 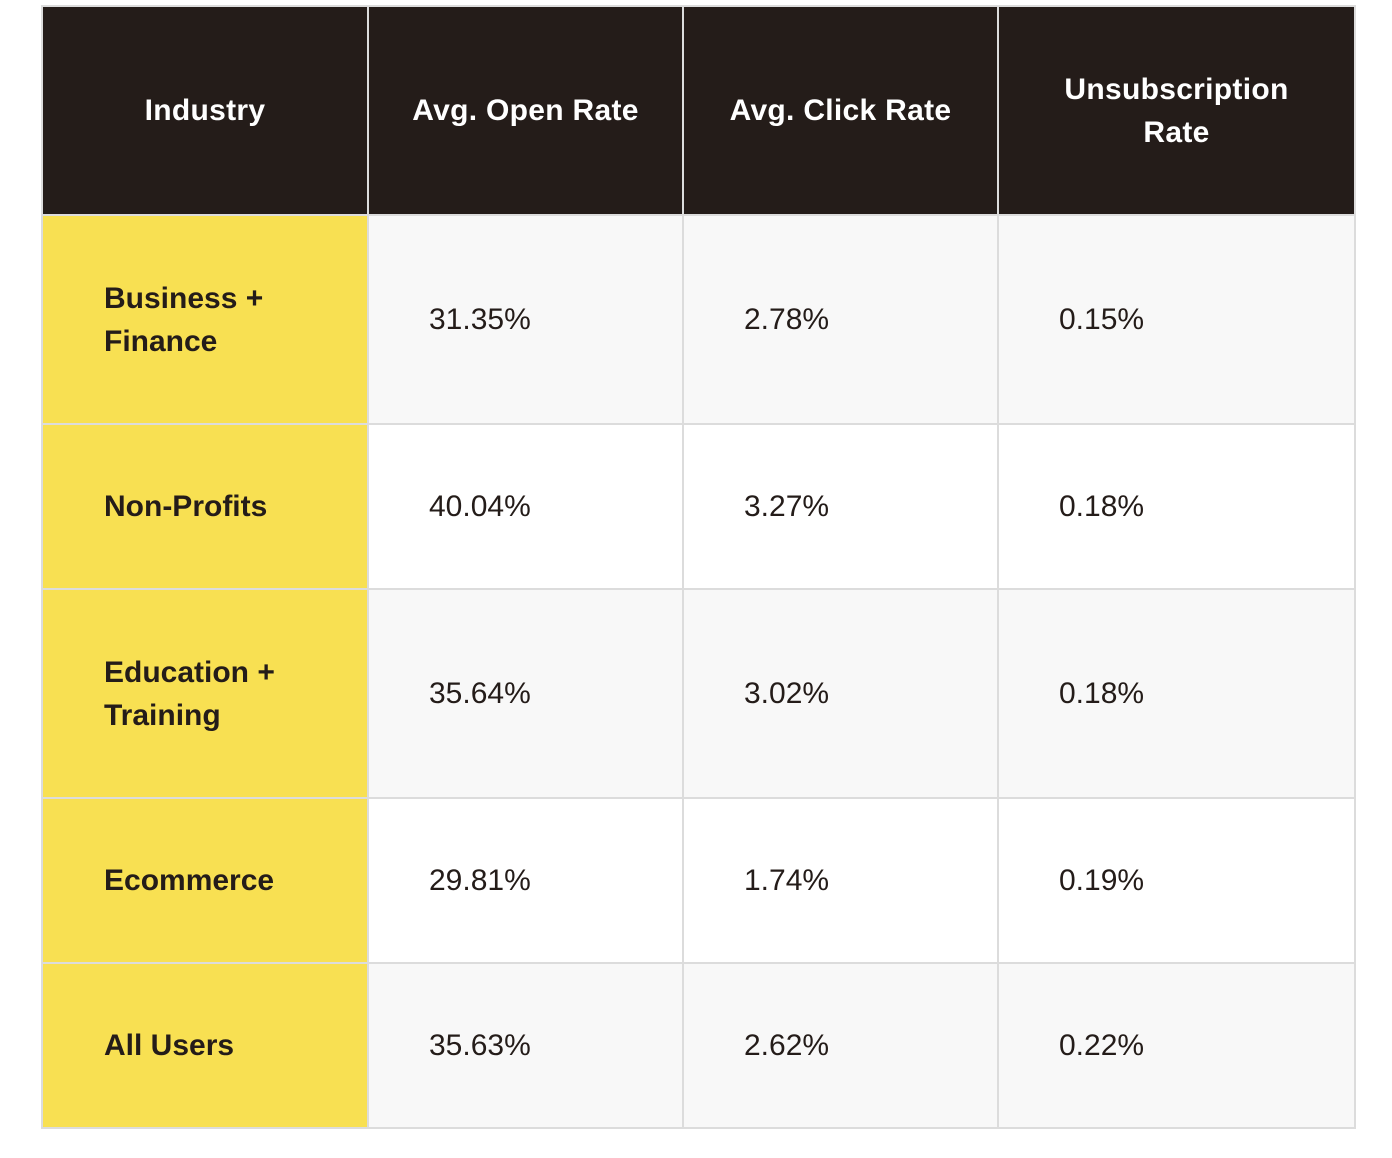 I want to click on unsub-rate-cell: 0.15%, so click(x=1176, y=319).